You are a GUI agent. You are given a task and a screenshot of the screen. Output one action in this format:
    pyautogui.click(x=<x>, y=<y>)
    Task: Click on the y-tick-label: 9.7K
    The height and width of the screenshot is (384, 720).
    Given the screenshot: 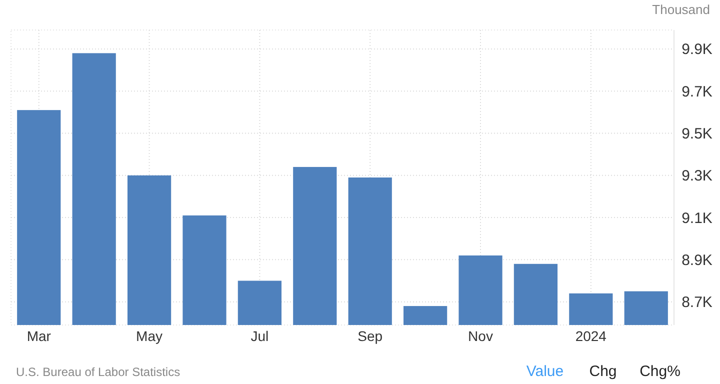 What is the action you would take?
    pyautogui.click(x=697, y=91)
    